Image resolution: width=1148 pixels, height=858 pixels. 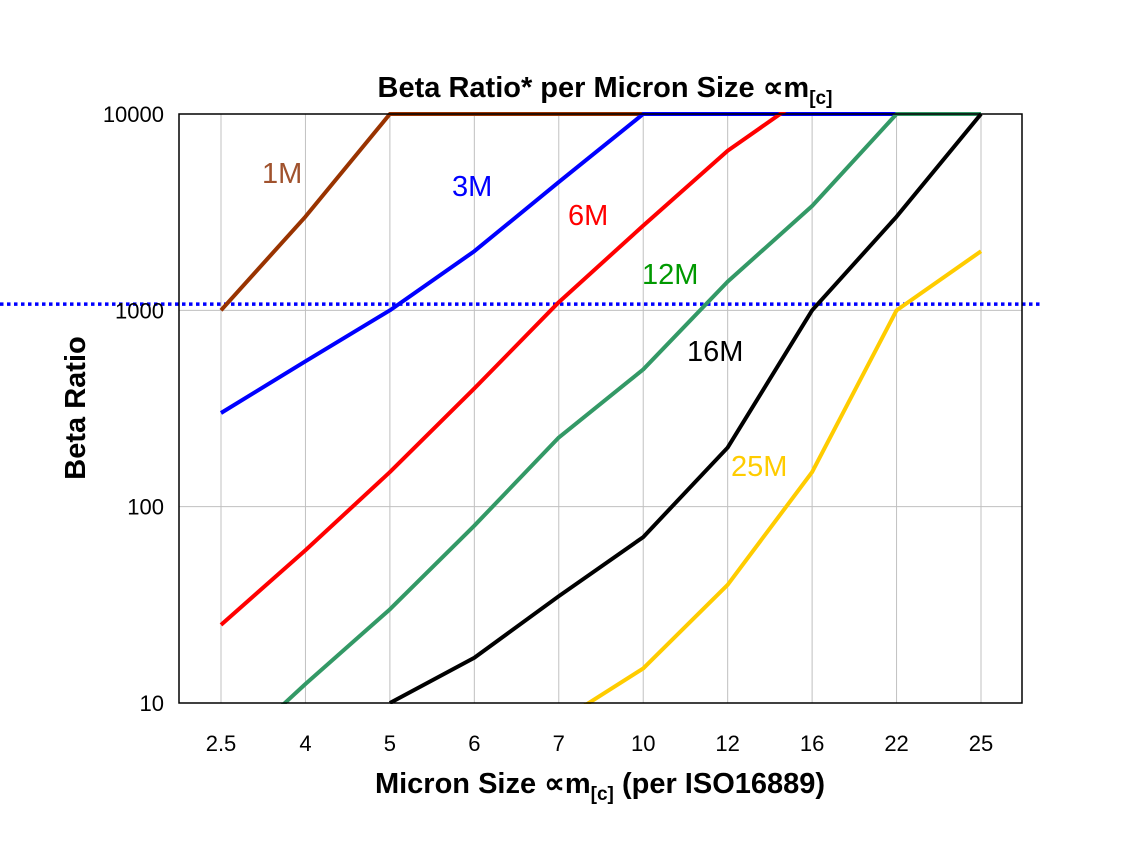 I want to click on y-tick-label: 10, so click(x=152, y=703).